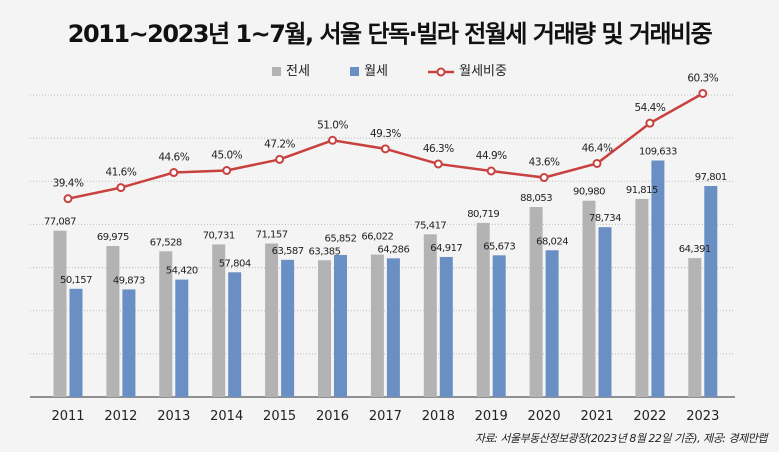  What do you see at coordinates (544, 416) in the screenshot?
I see `x-tick-label: 2020` at bounding box center [544, 416].